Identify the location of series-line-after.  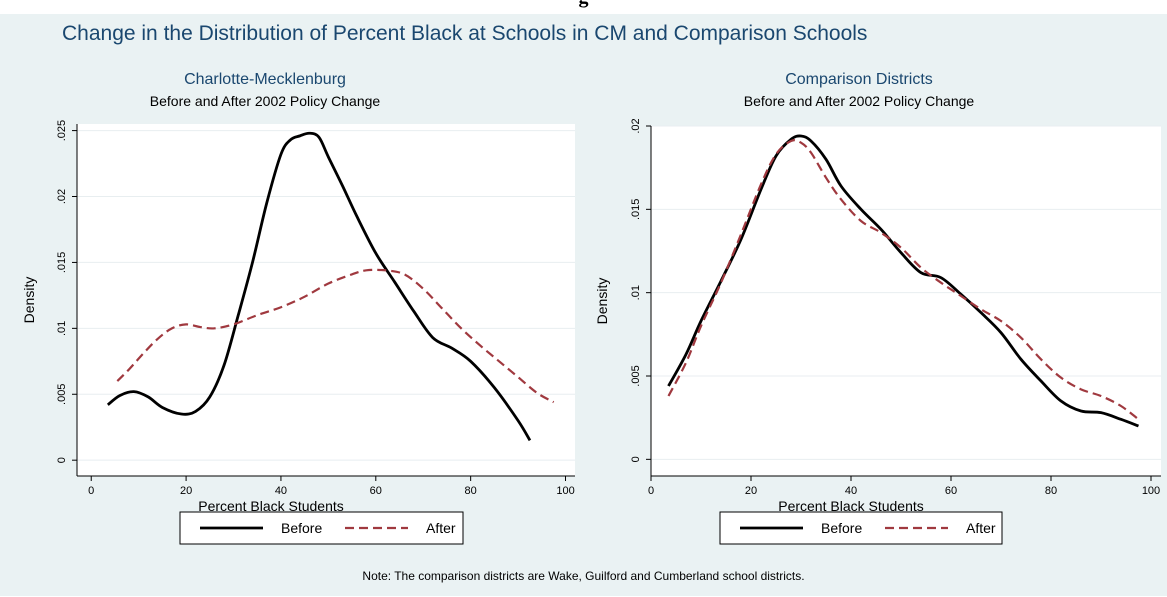
(335, 336).